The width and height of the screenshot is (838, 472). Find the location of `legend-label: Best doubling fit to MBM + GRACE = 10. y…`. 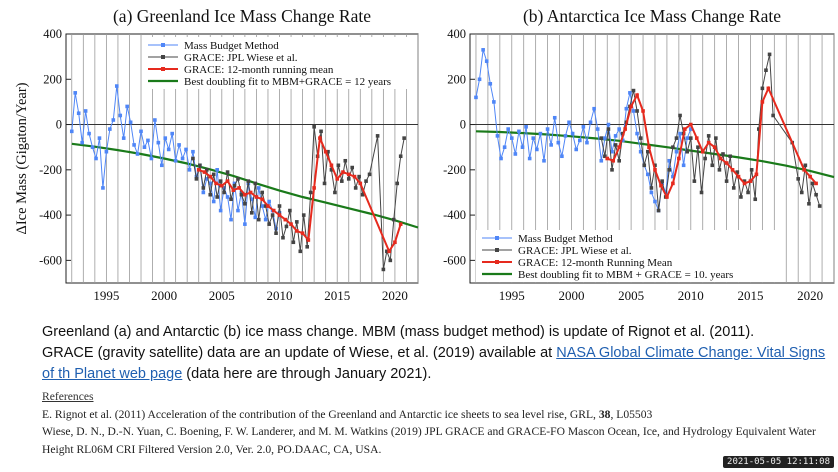

legend-label: Best doubling fit to MBM + GRACE = 10. y… is located at coordinates (625, 275).